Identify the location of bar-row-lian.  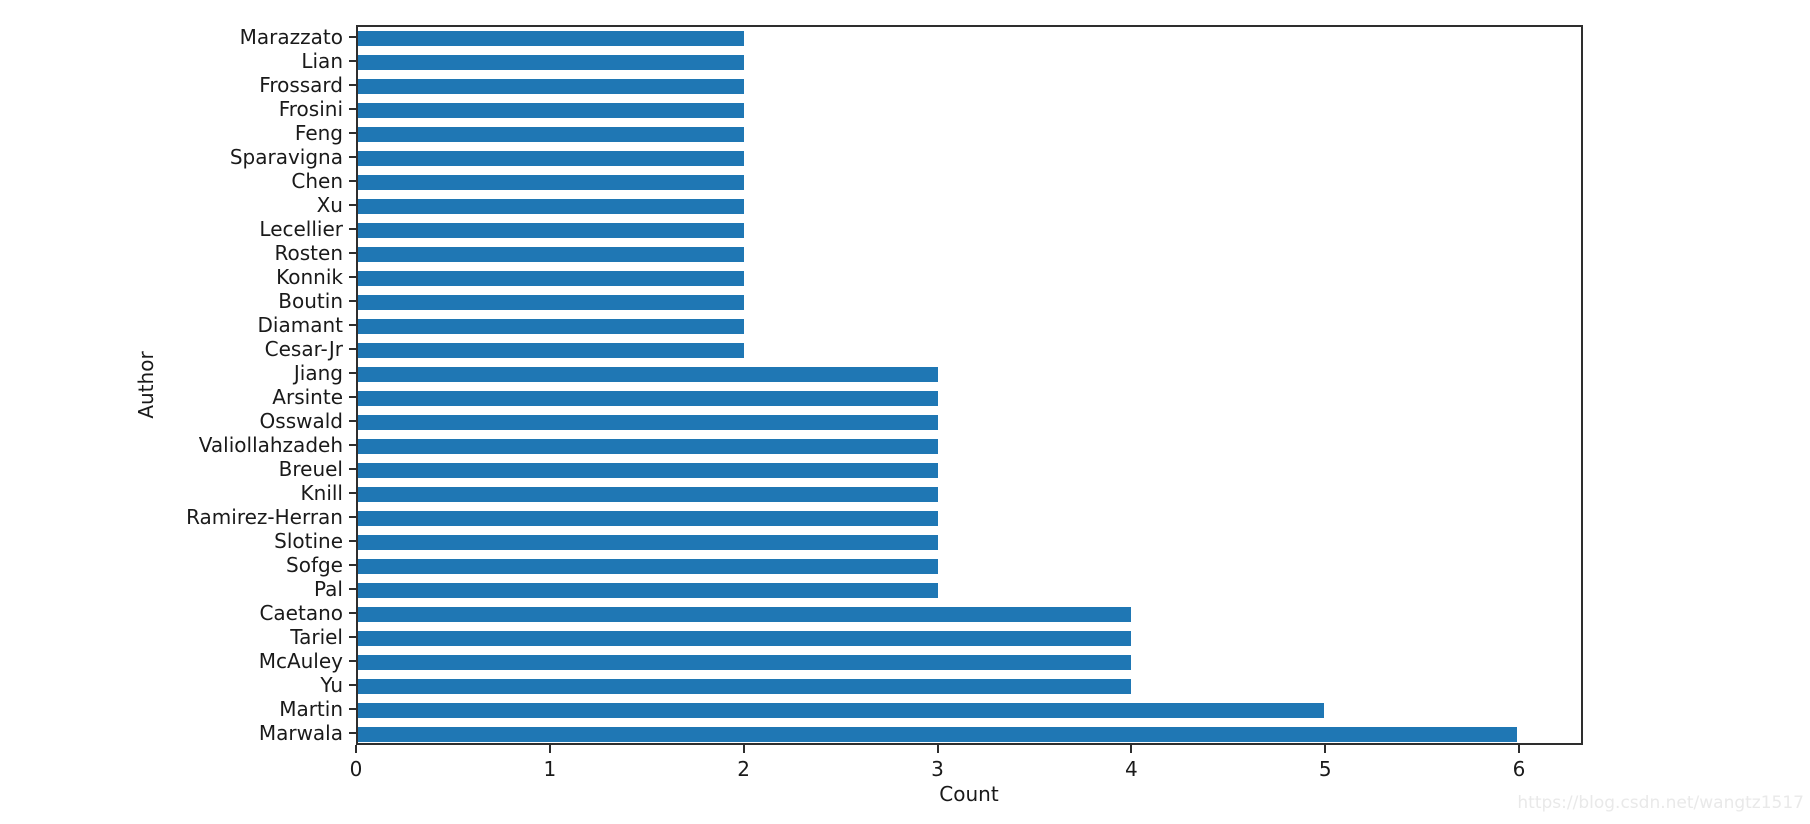
(969, 63).